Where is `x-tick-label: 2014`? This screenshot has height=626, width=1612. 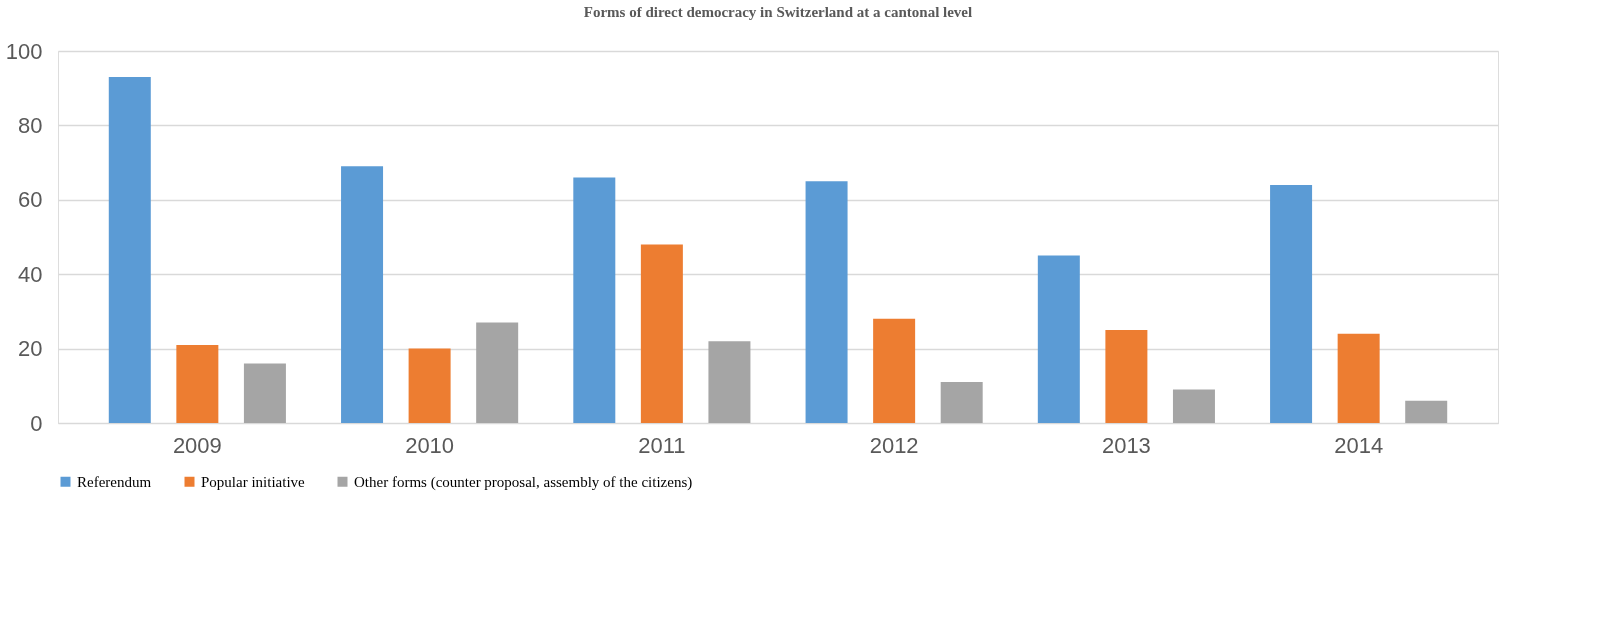
x-tick-label: 2014 is located at coordinates (1359, 445).